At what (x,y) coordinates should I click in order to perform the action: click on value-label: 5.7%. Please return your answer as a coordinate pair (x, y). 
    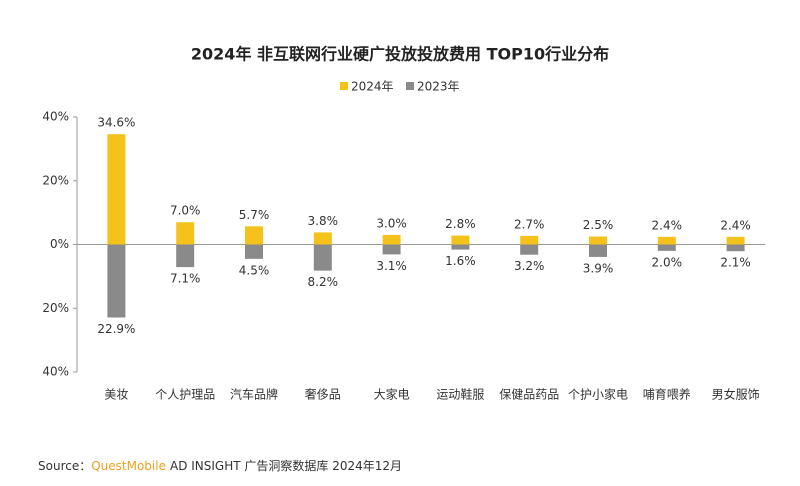
    Looking at the image, I should click on (254, 215).